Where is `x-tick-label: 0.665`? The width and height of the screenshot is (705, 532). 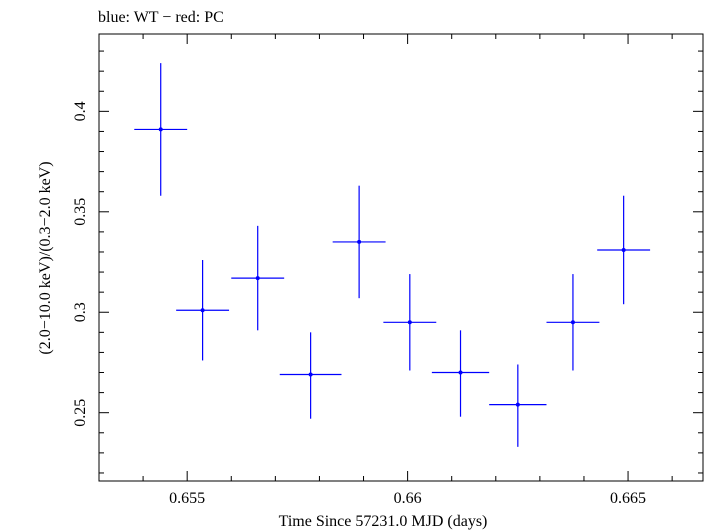
x-tick-label: 0.665 is located at coordinates (628, 498).